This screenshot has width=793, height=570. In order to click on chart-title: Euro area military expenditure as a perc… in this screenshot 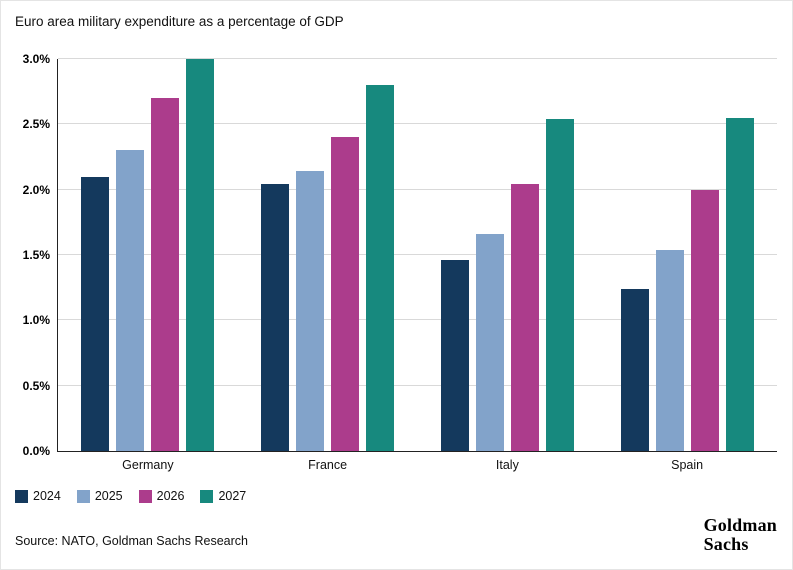, I will do `click(179, 21)`.